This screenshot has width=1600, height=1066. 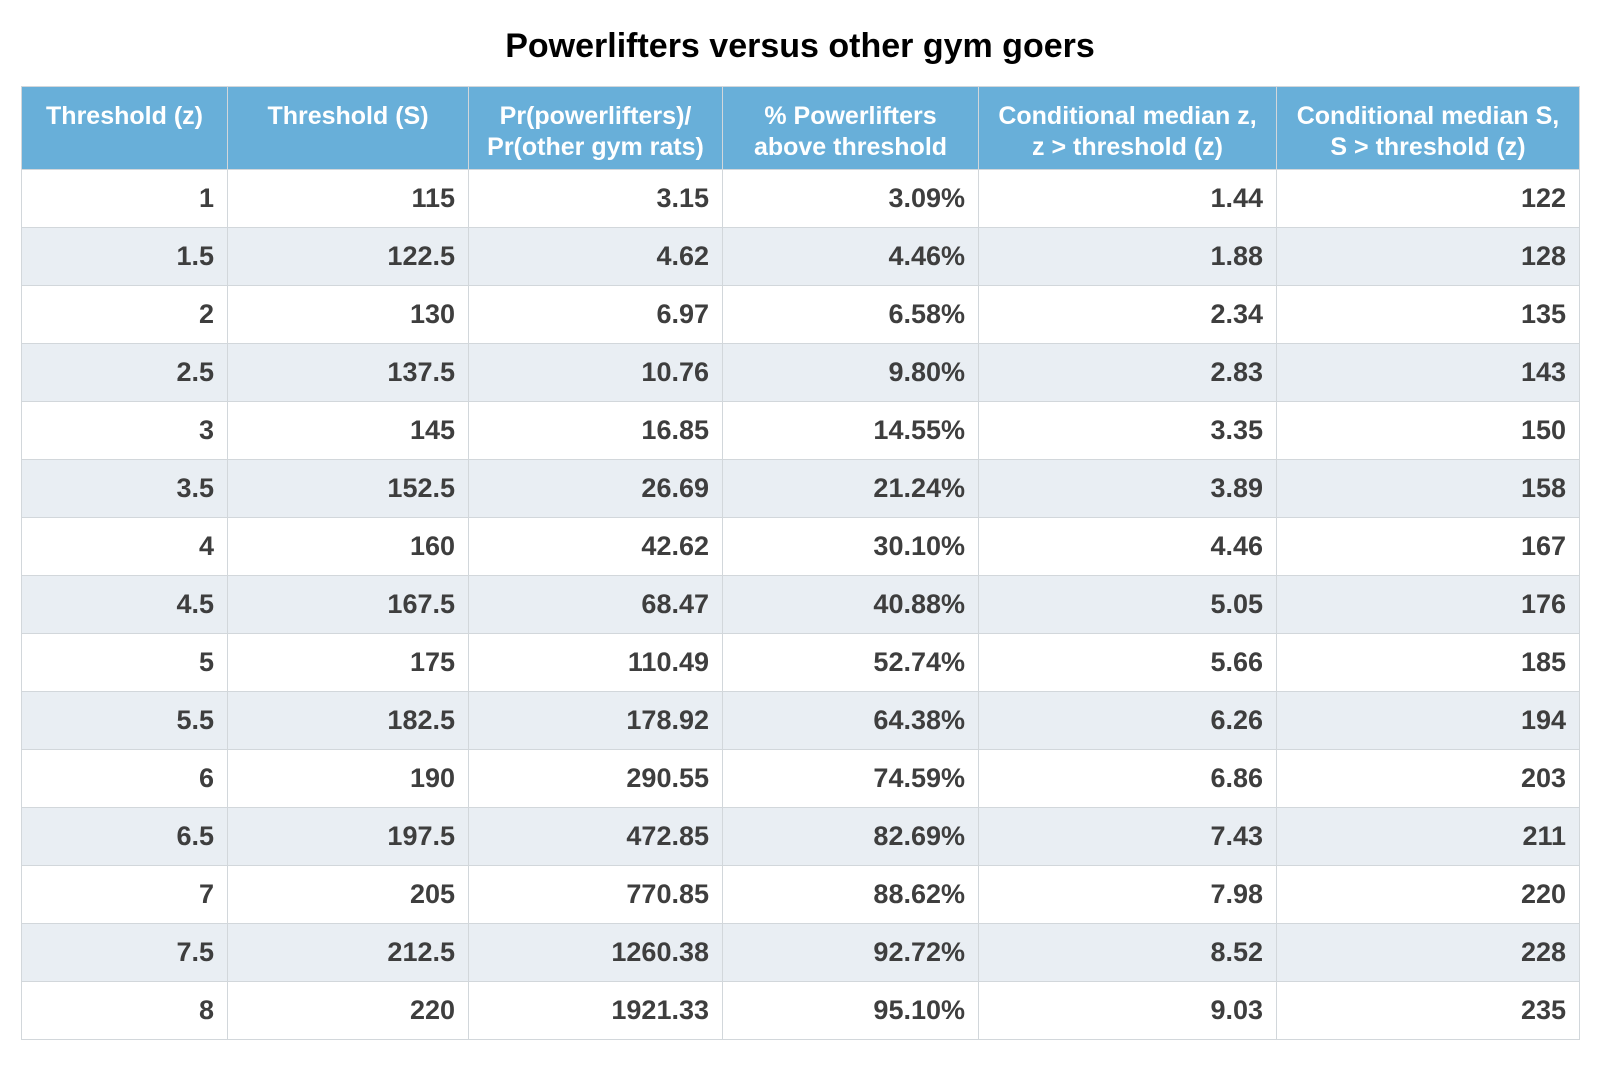 I want to click on table-cell: 122.5, so click(x=348, y=256).